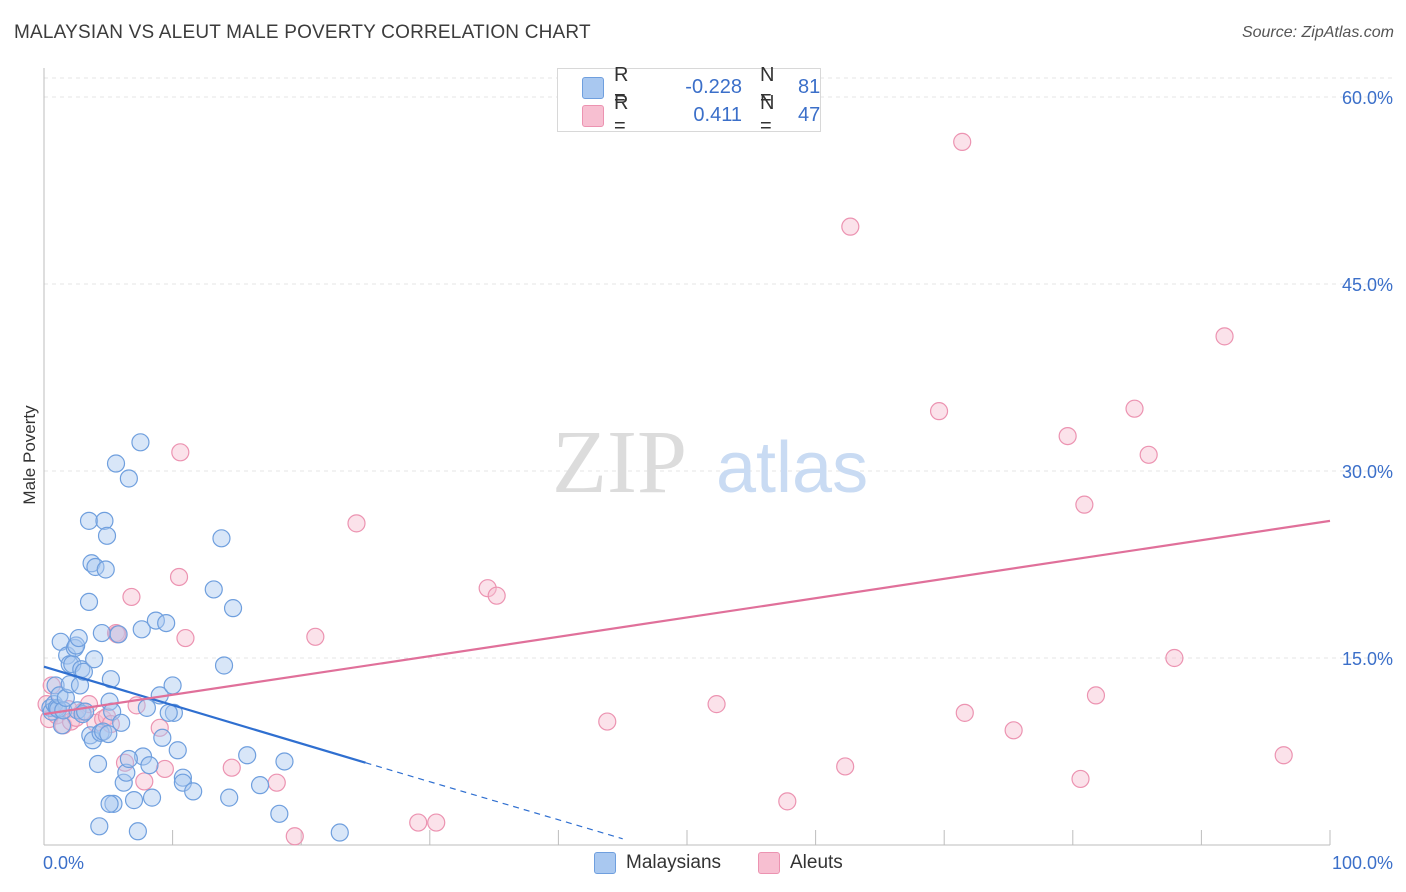 This screenshot has width=1406, height=892. Describe the element at coordinates (1317, 32) in the screenshot. I see `source-label: Source: ZipAtlas.com` at that location.